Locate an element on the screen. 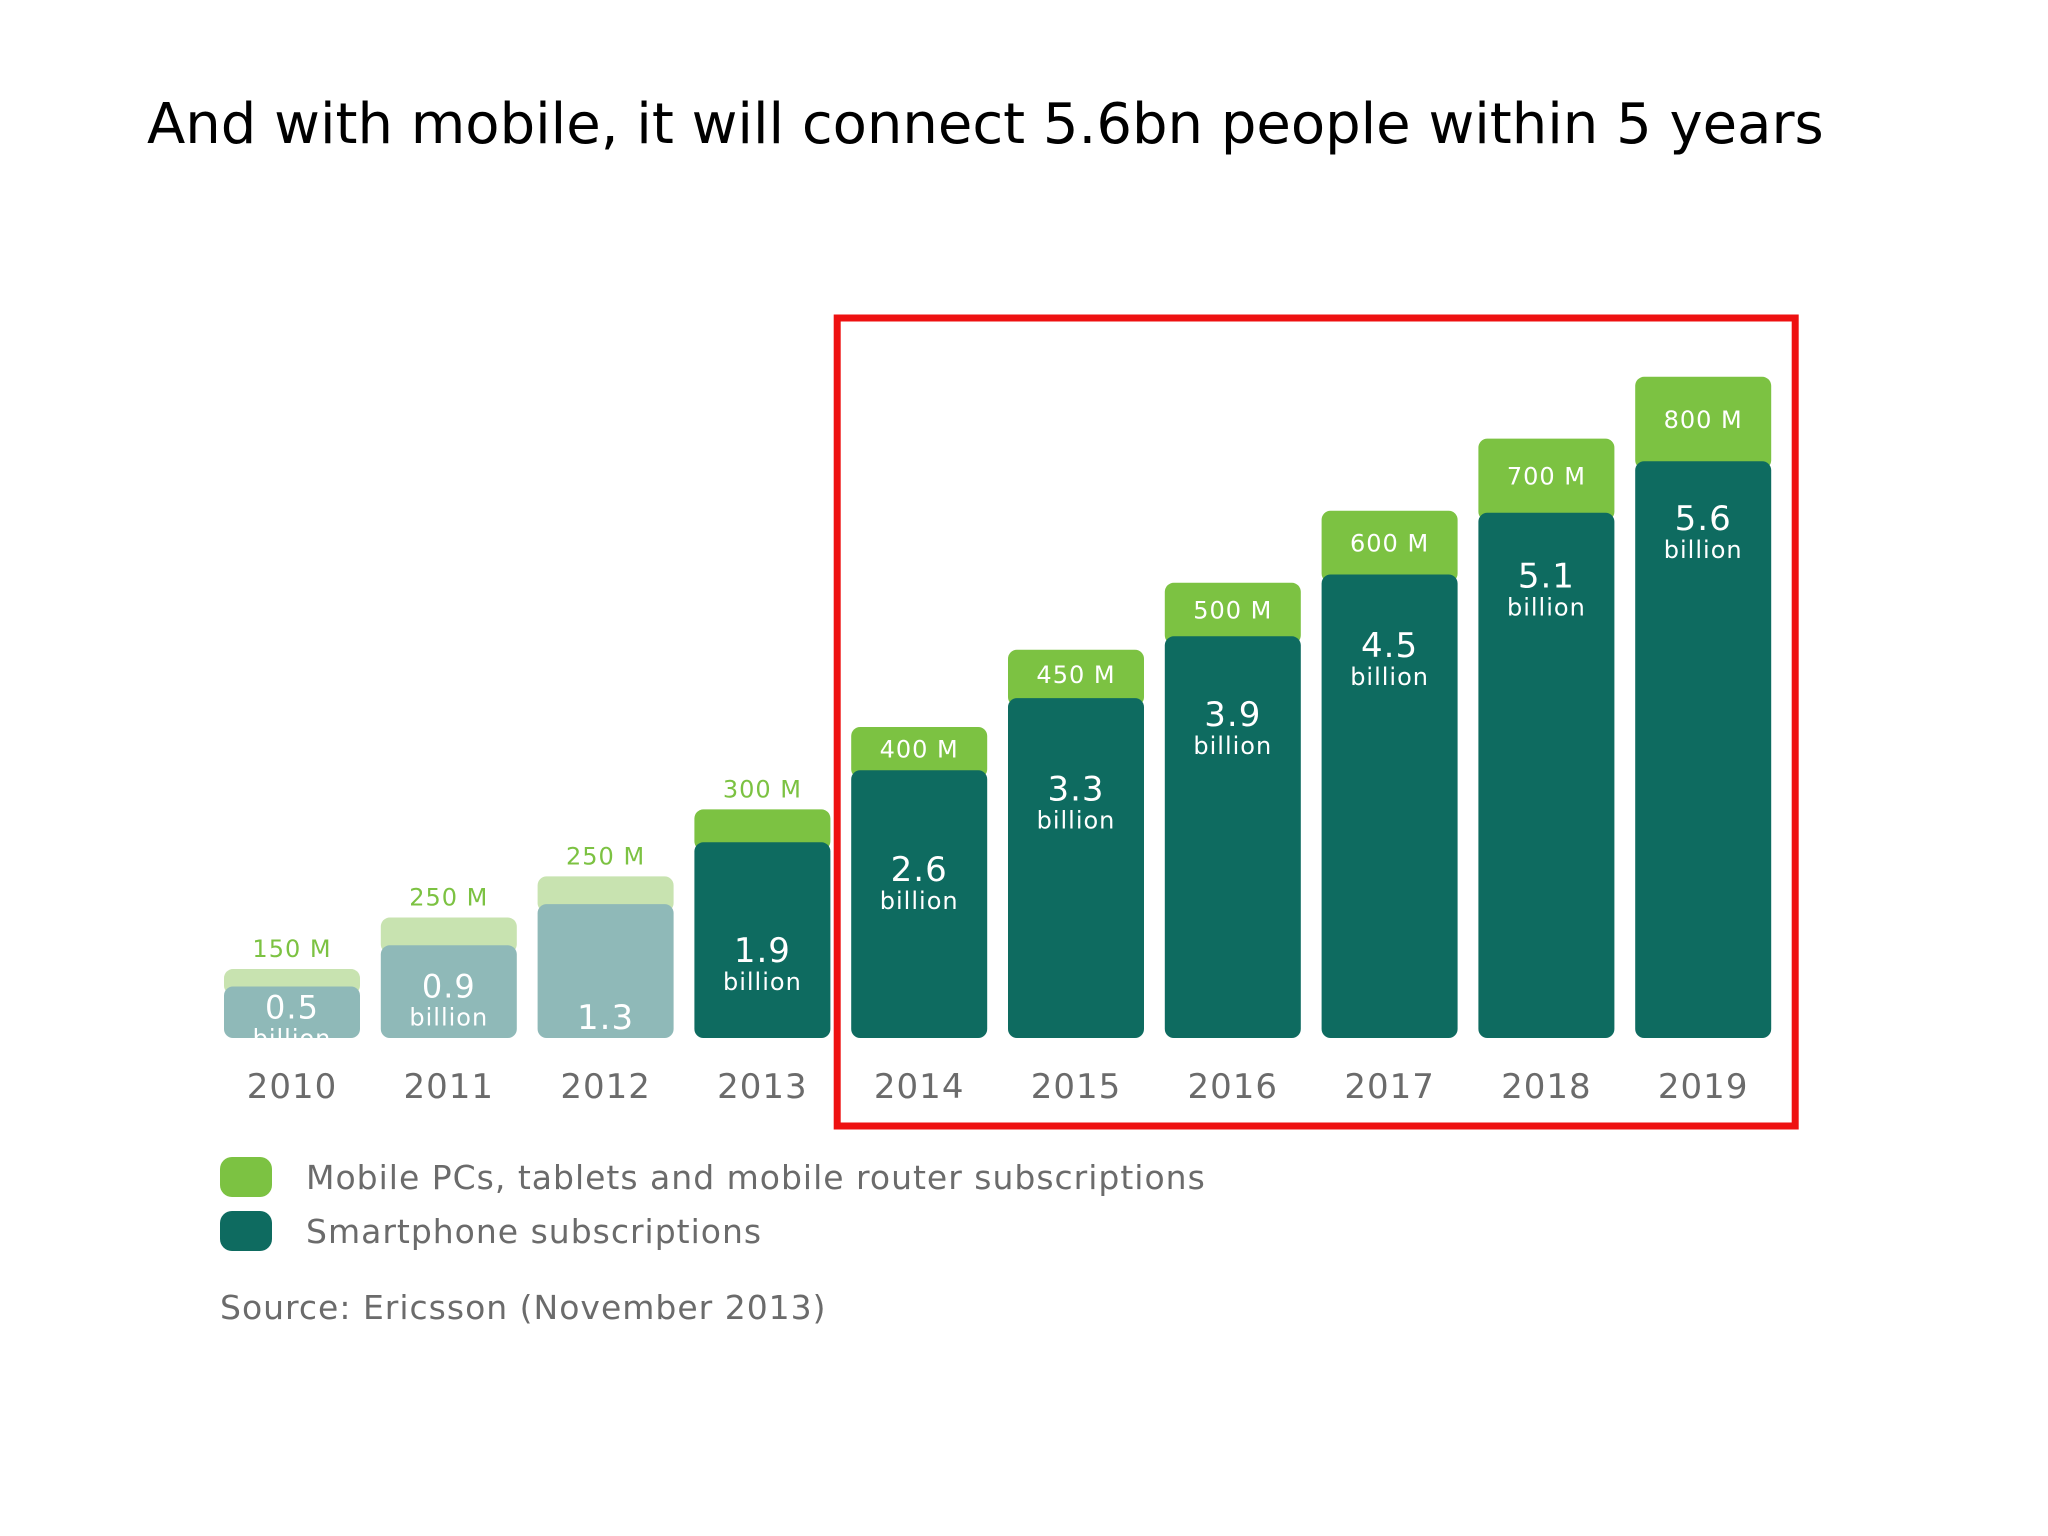 Image resolution: width=2048 pixels, height=1536 pixels. label-mobile-pcs-2018: 700 M is located at coordinates (1546, 477).